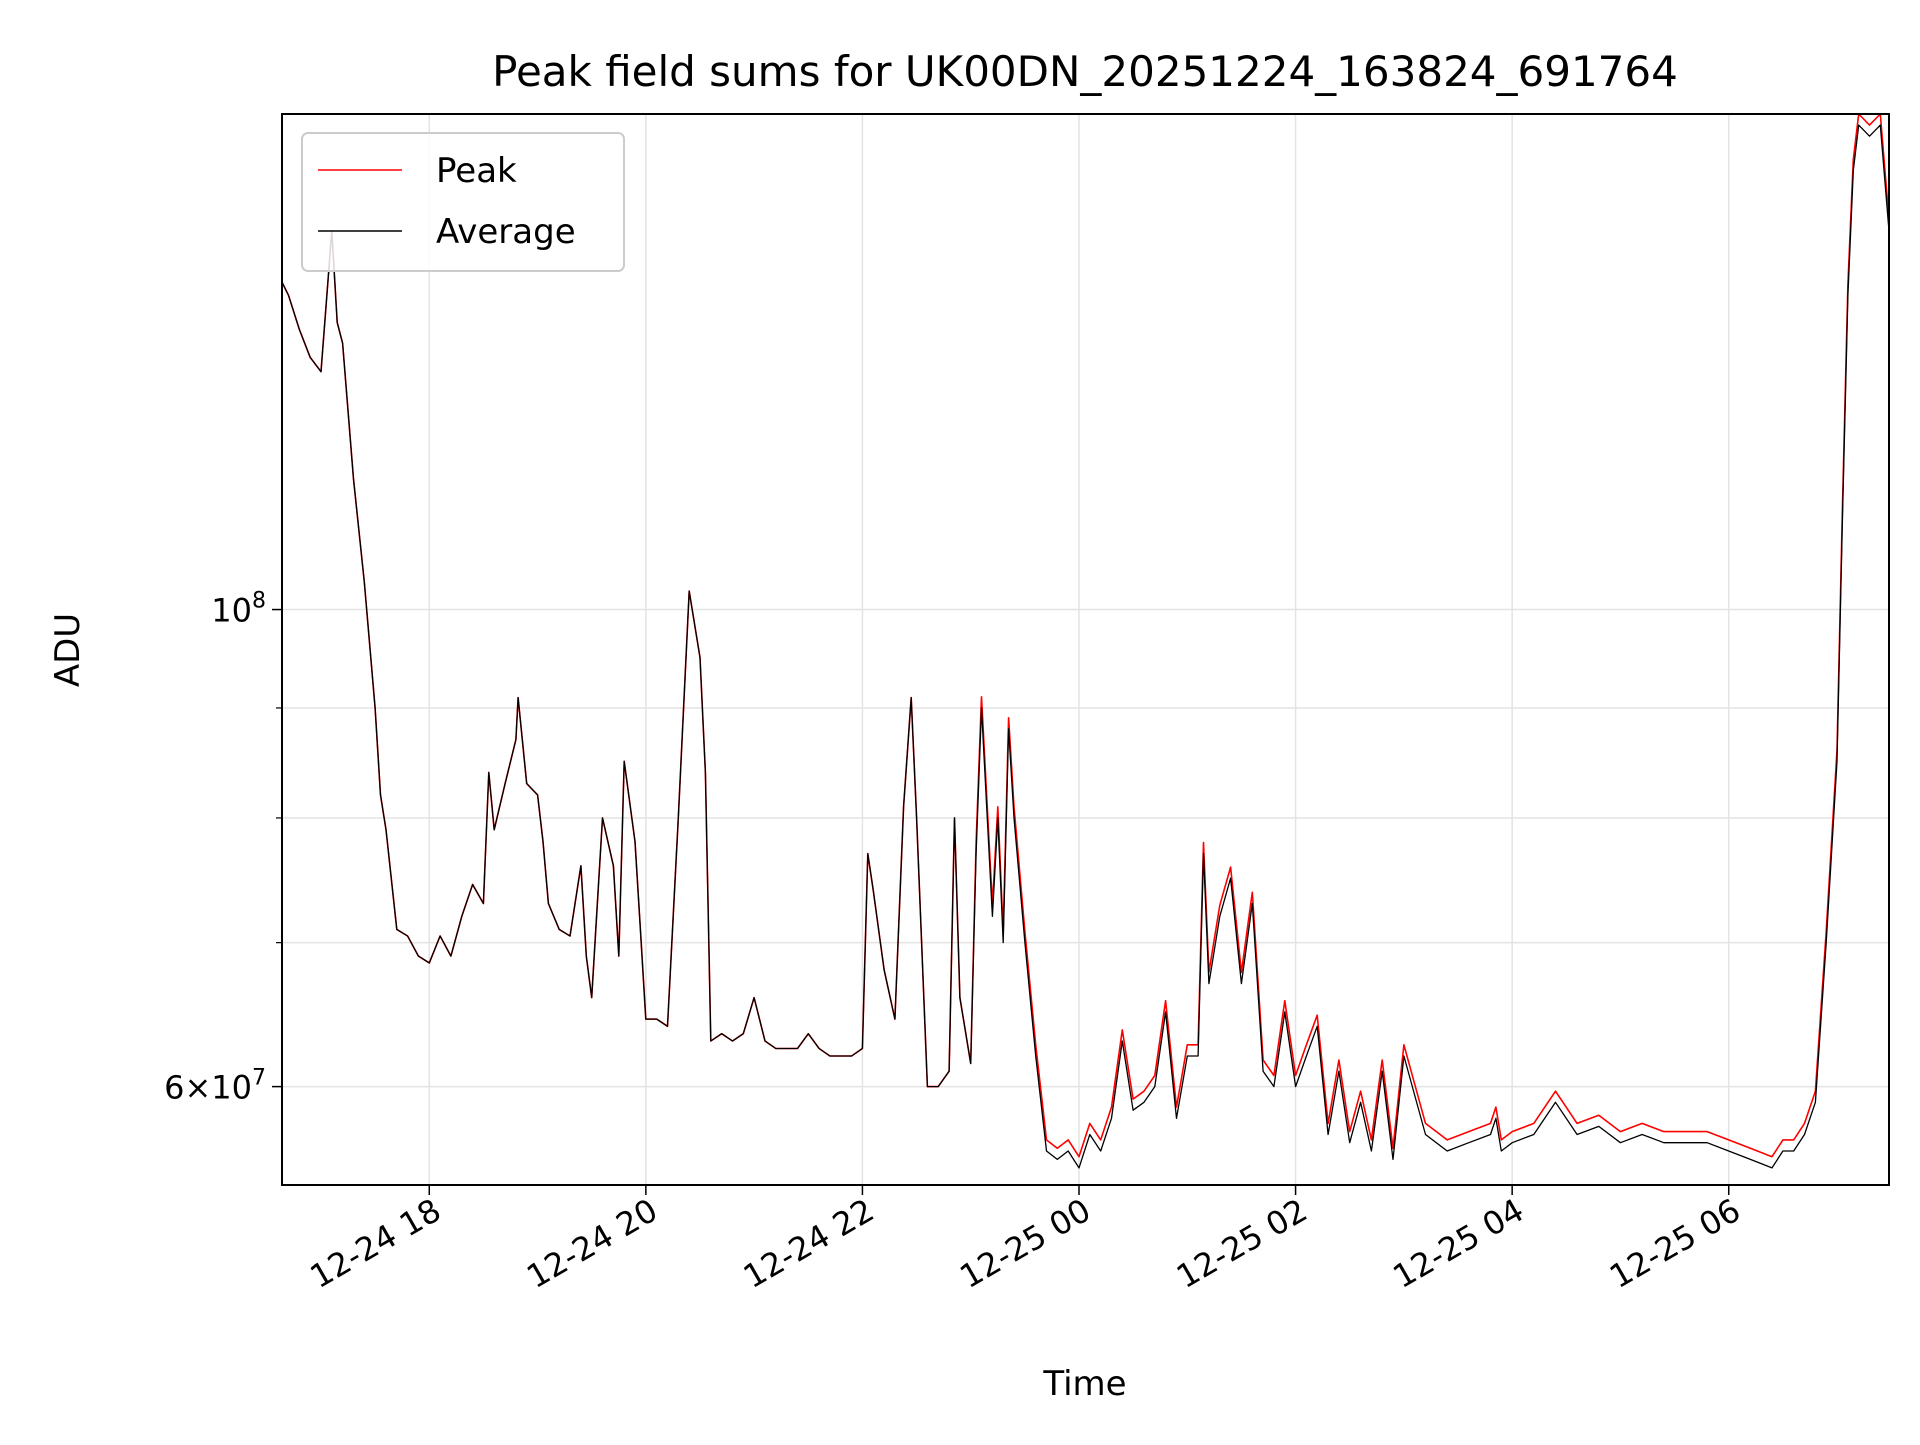  What do you see at coordinates (259, 1078) in the screenshot?
I see `y-tick-exponent: 7` at bounding box center [259, 1078].